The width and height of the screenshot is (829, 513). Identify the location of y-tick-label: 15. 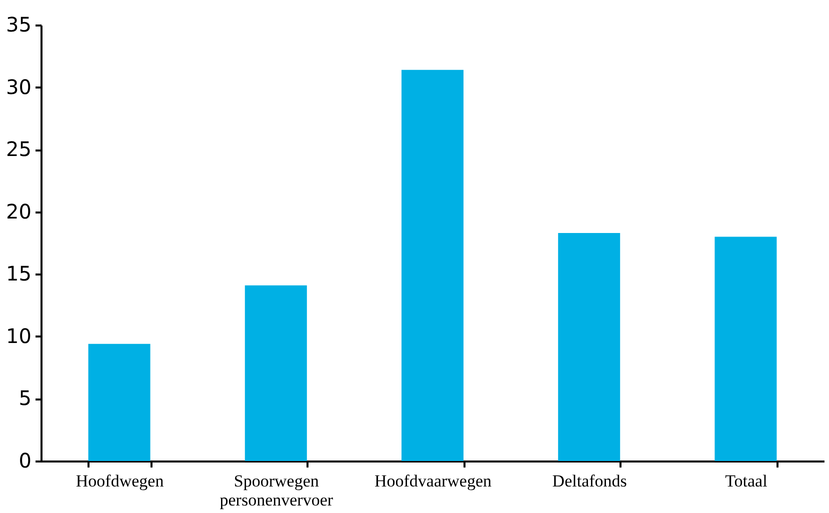
(19, 274).